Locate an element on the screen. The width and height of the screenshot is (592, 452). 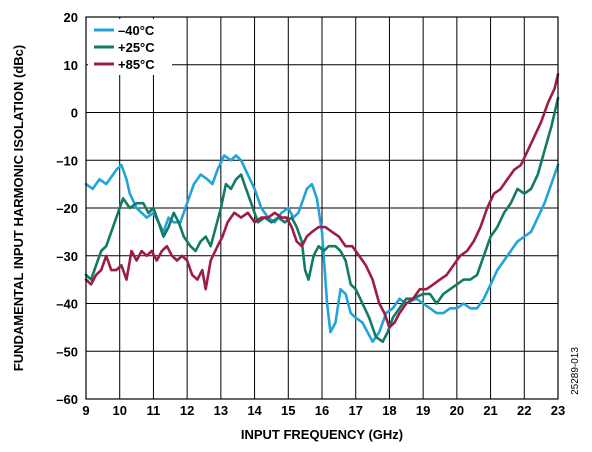
x-tick-label: 21 is located at coordinates (490, 410).